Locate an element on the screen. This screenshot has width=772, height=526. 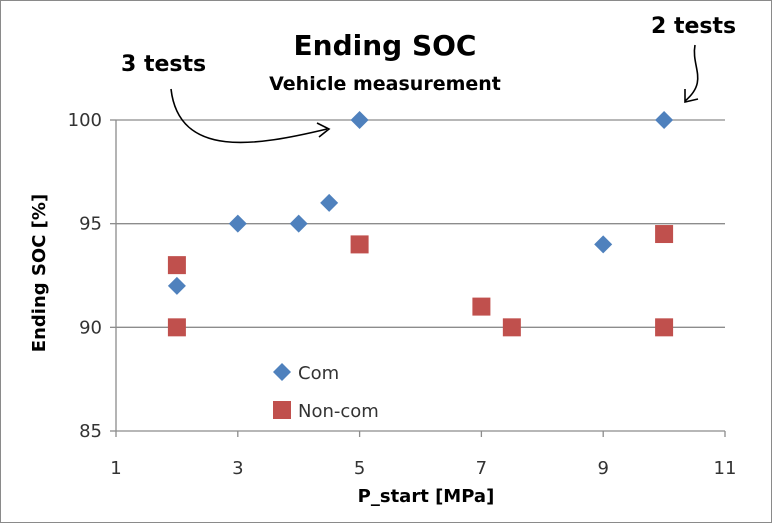
legend-symbol-non-com is located at coordinates (282, 410).